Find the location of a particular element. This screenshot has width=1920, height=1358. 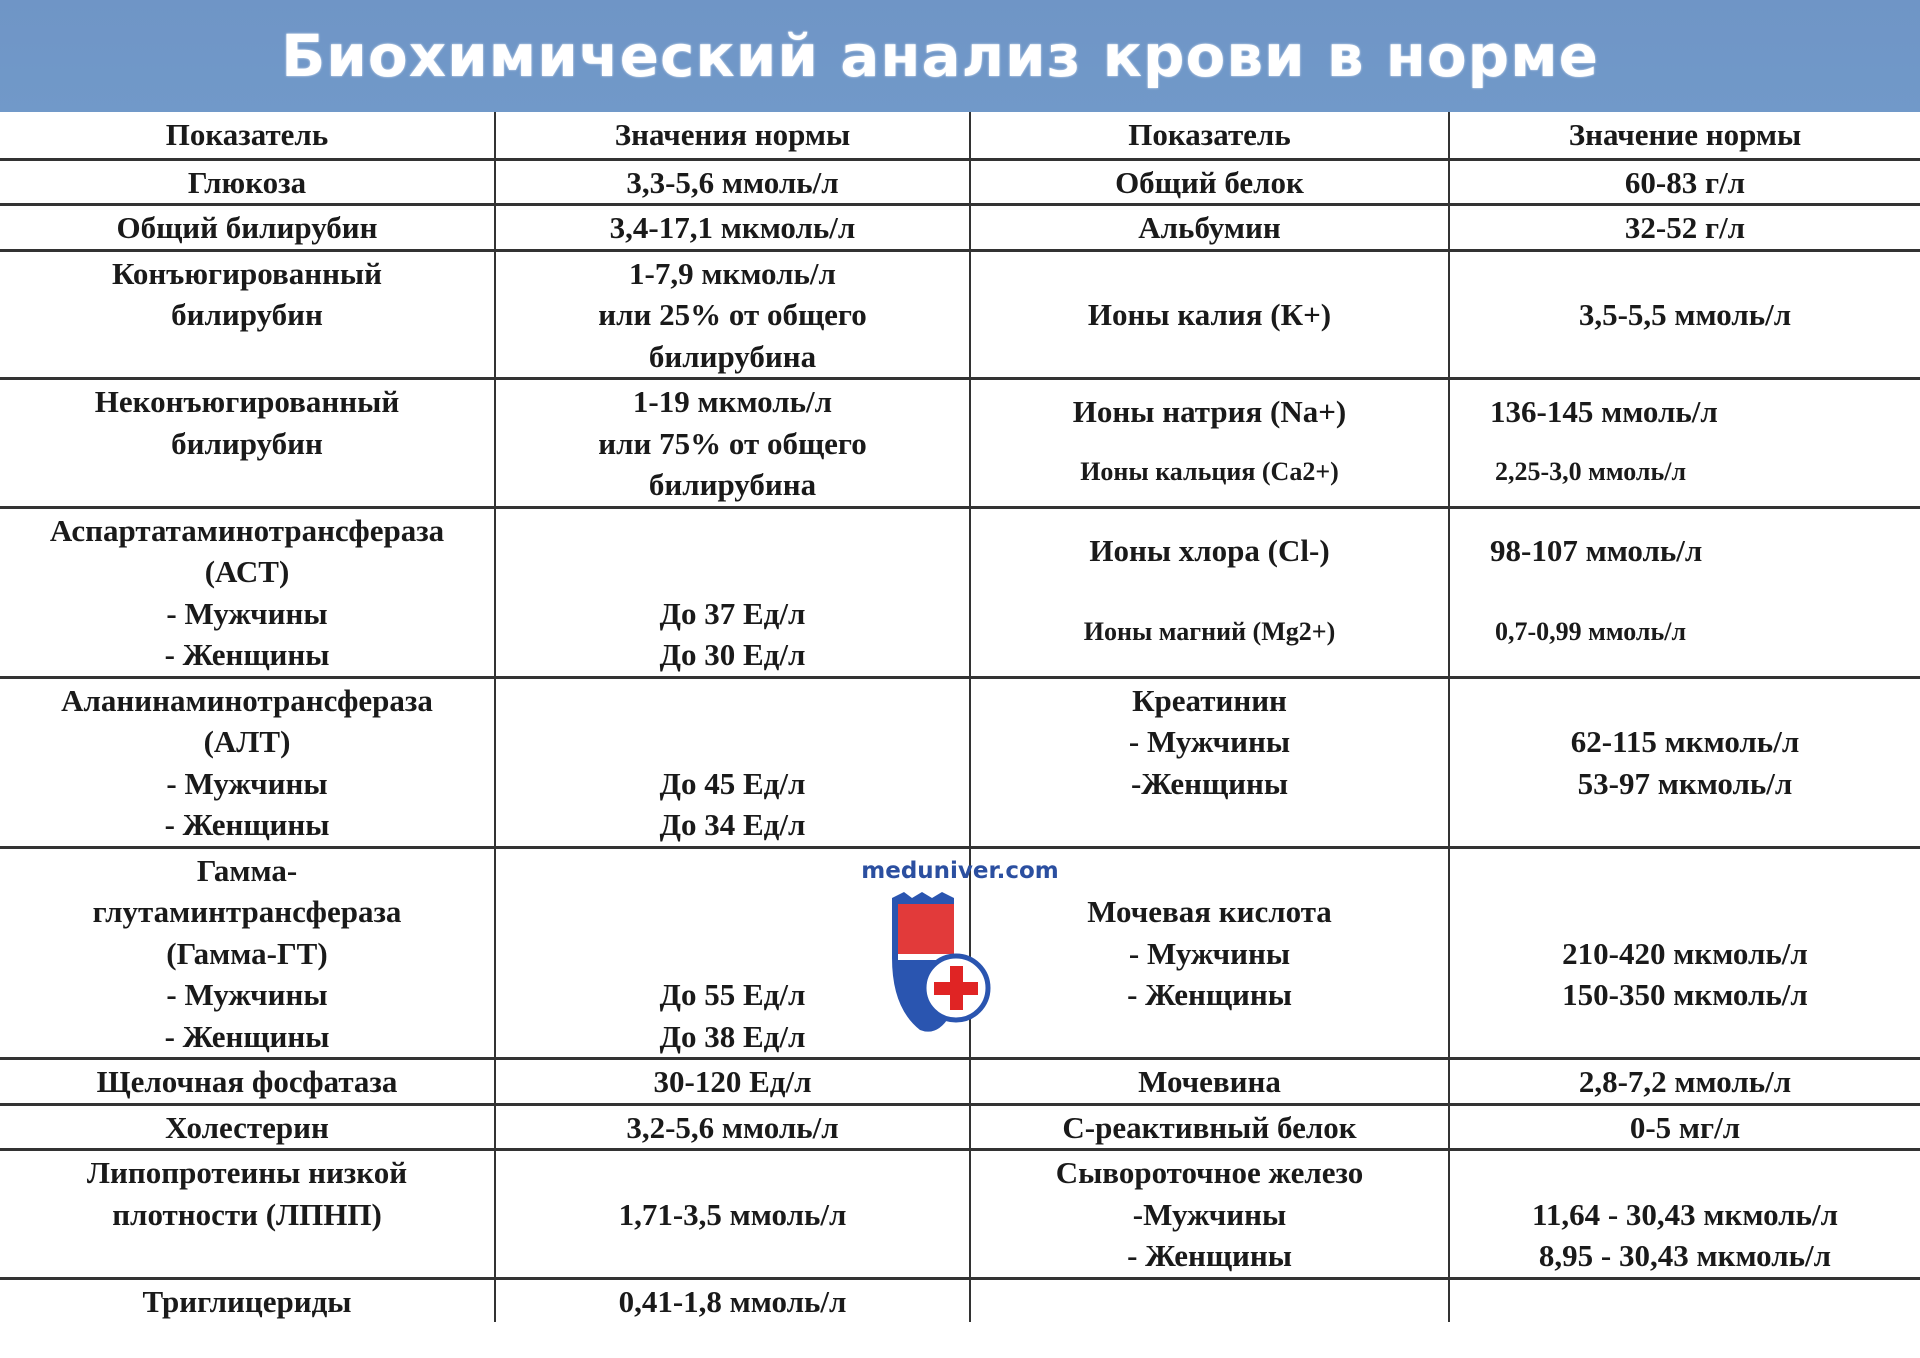

cell-line: или 25% от общего is located at coordinates (732, 314).